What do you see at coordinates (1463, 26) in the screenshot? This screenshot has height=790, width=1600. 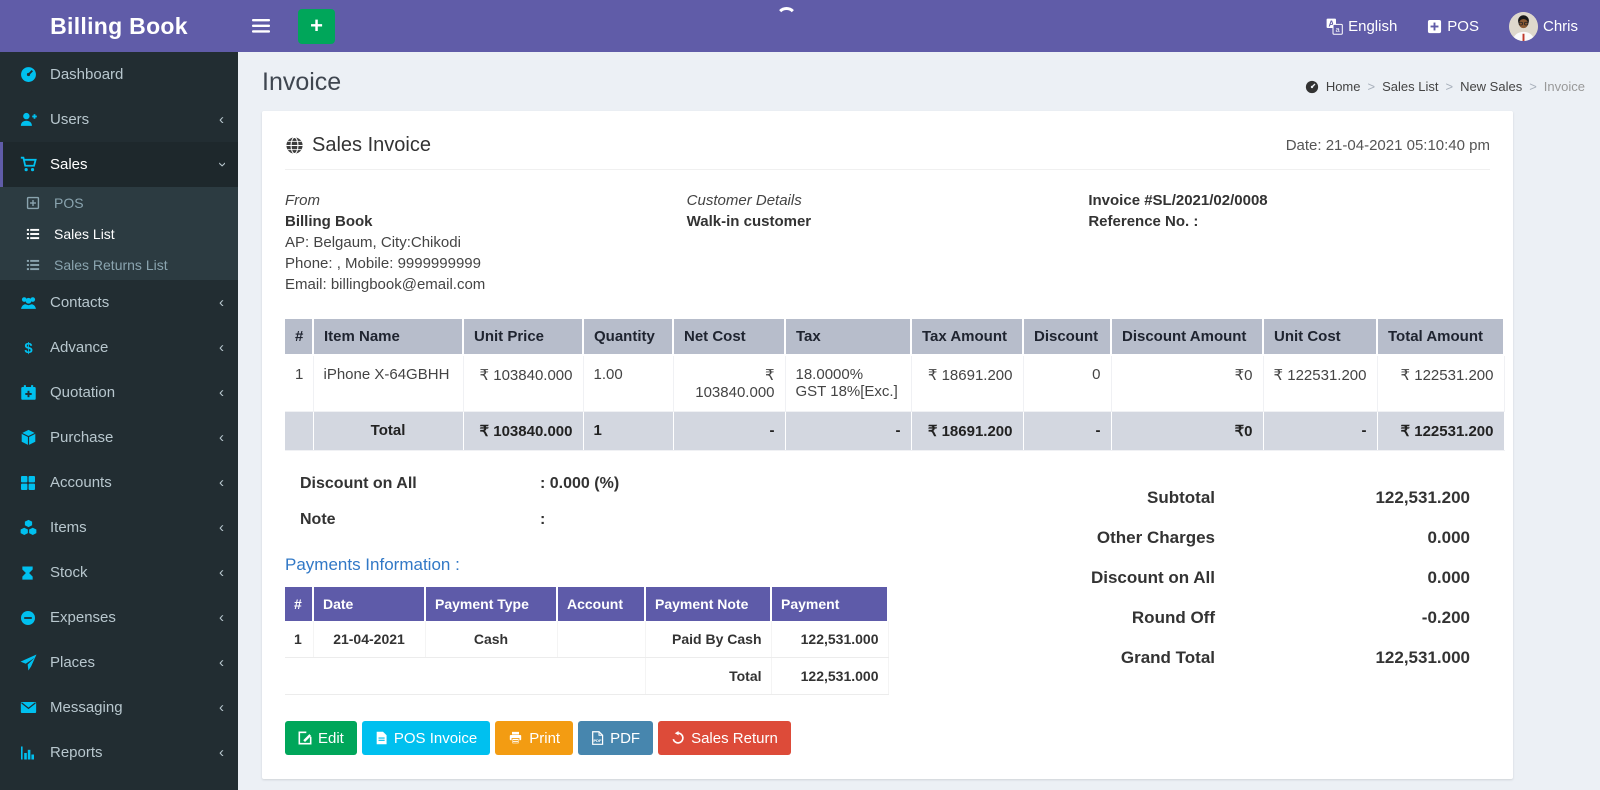 I see `pos-label: POS` at bounding box center [1463, 26].